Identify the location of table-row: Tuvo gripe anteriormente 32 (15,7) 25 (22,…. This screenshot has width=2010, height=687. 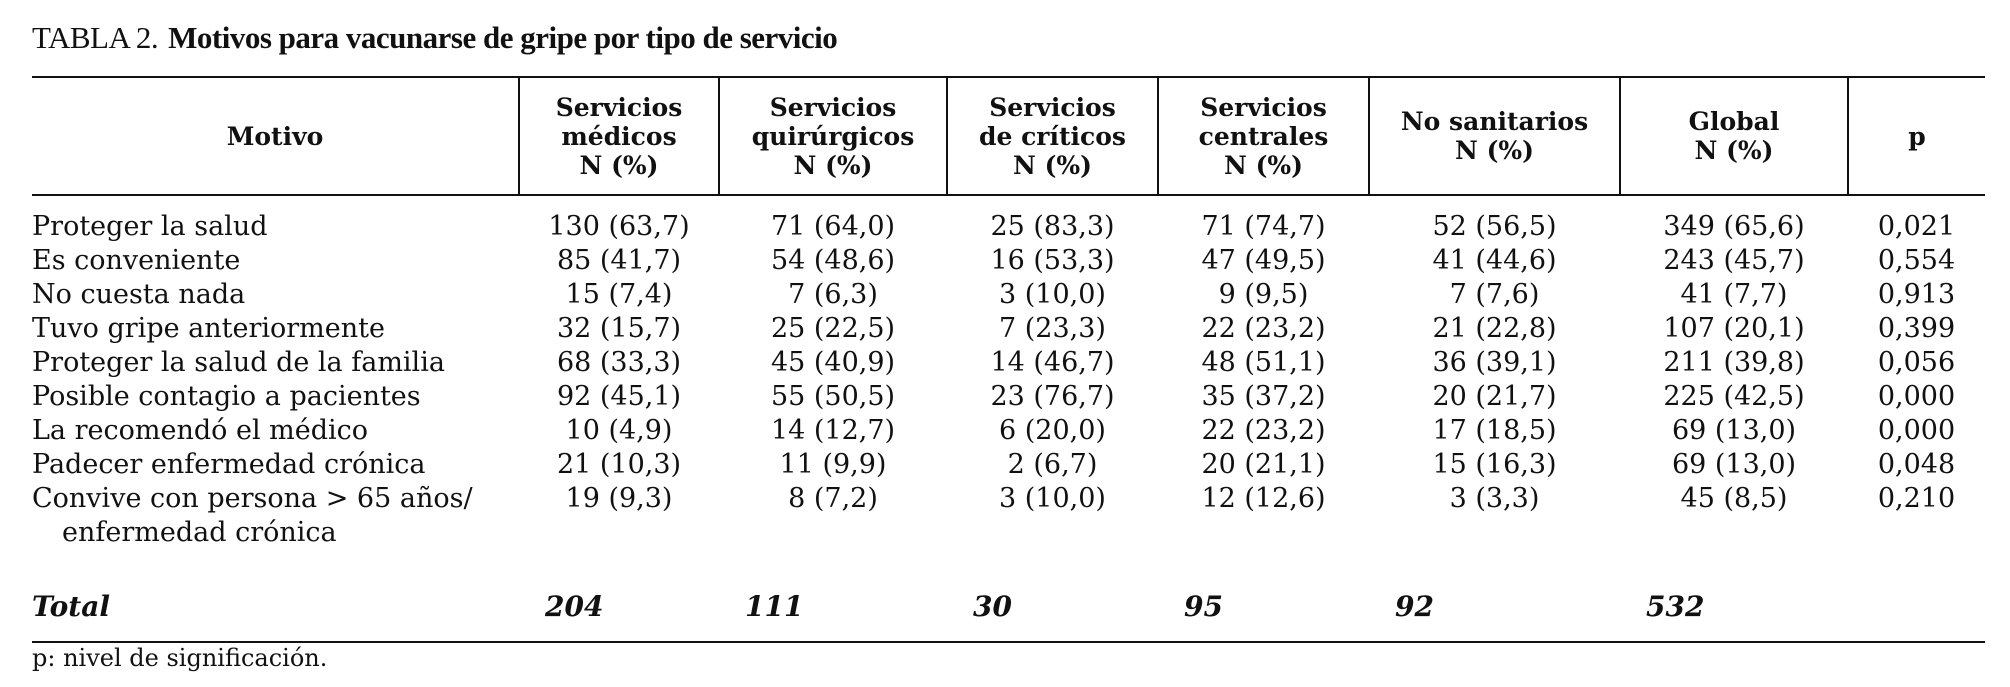
(1008, 329).